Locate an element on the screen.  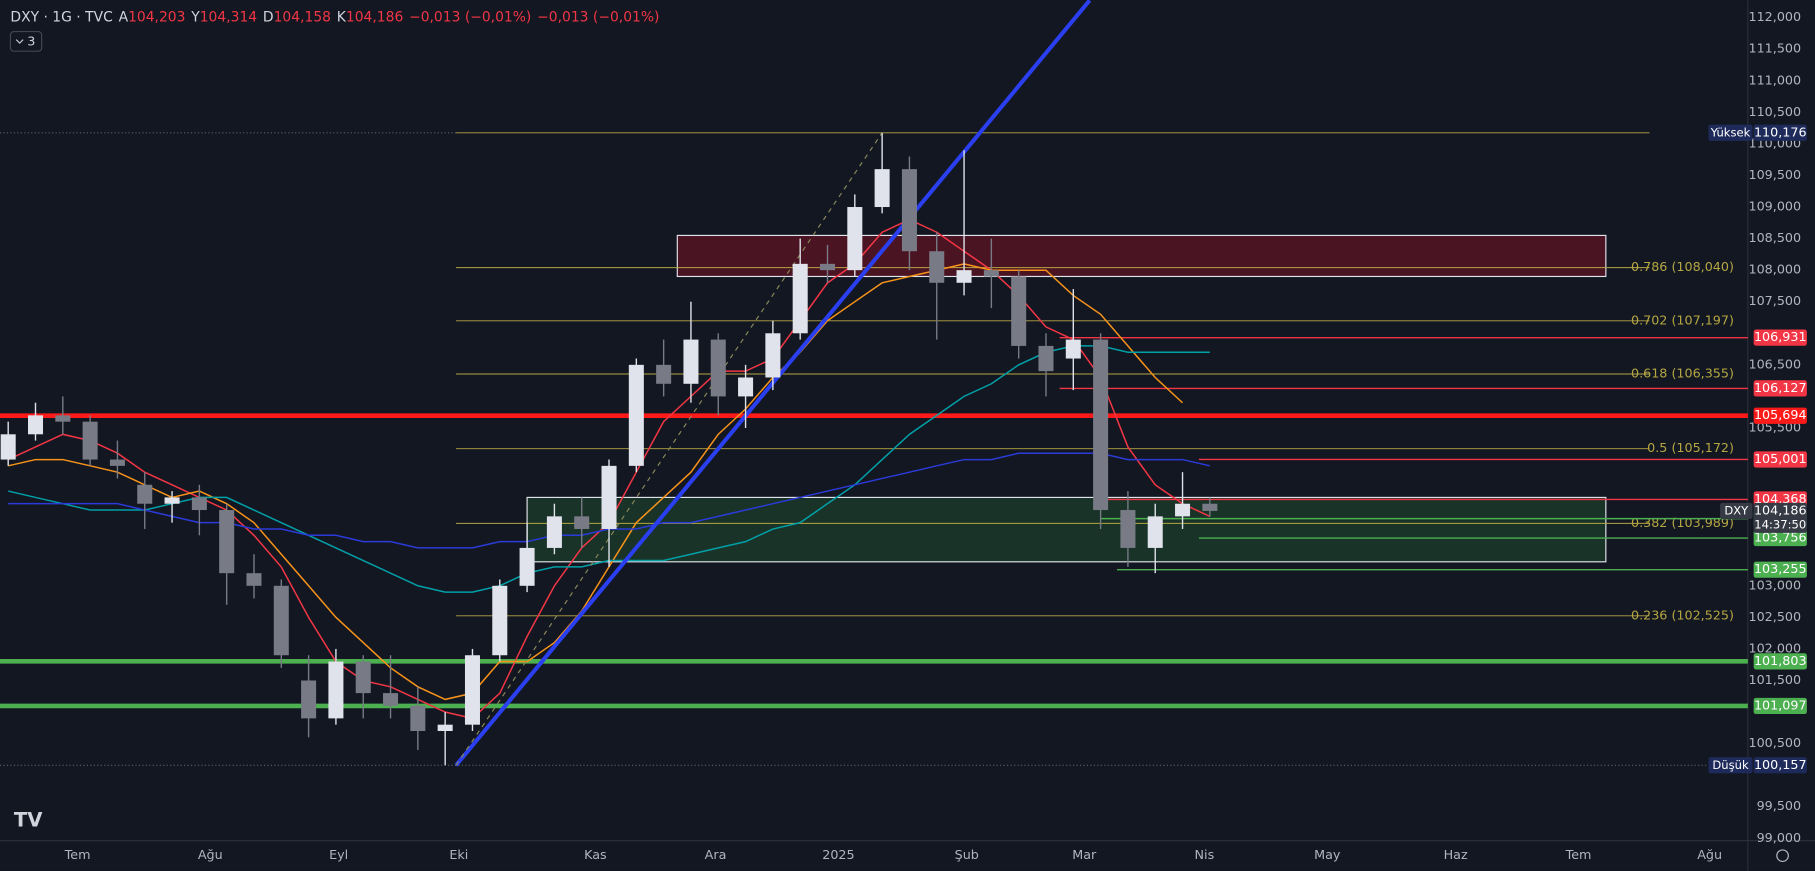
logo: TV is located at coordinates (28, 819).